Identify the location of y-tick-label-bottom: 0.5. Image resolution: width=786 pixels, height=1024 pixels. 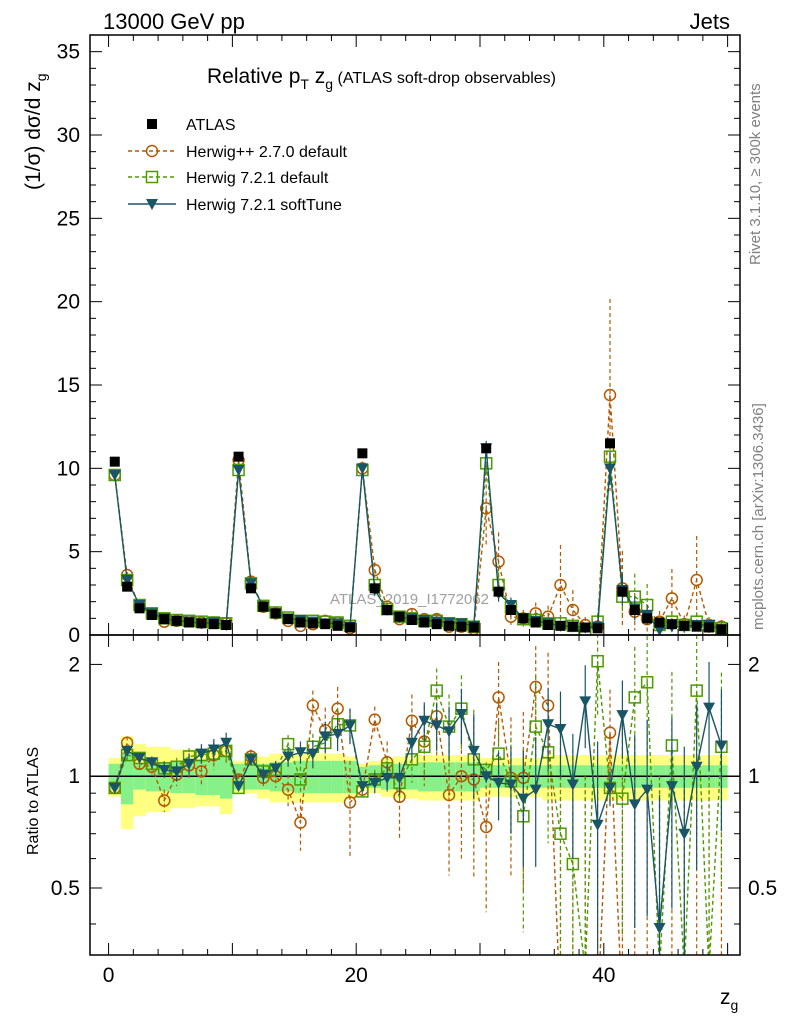
(65, 888).